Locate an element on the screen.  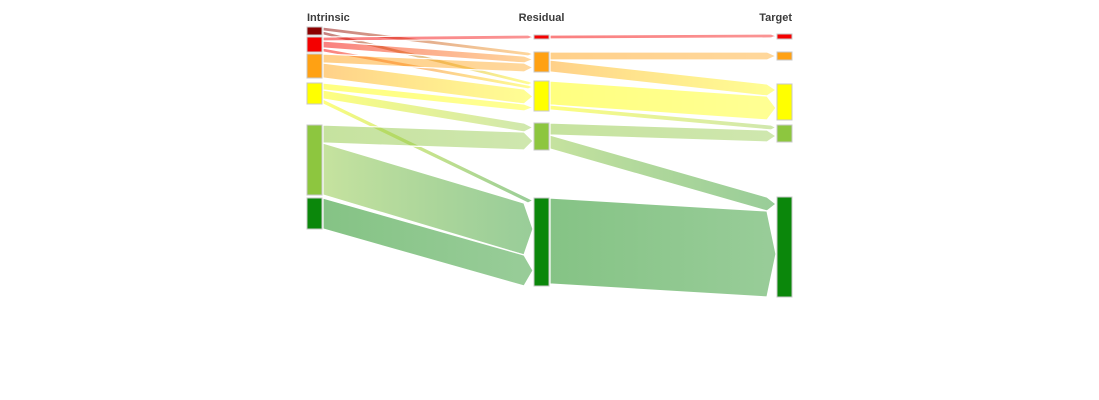
sankey-node-tgt-C is located at coordinates (784, 133).